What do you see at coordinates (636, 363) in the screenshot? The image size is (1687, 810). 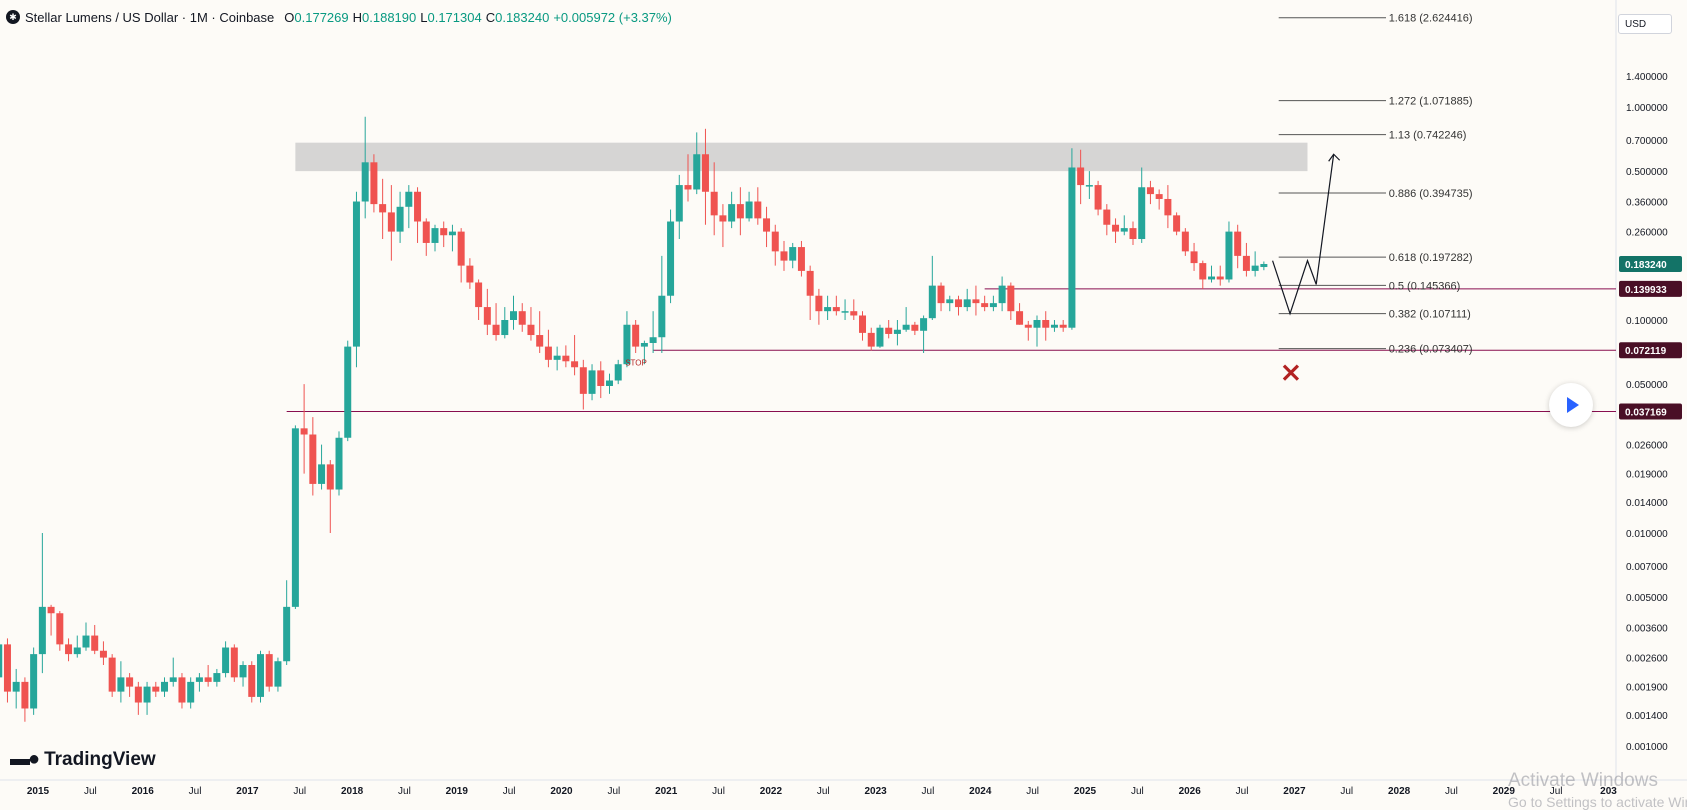 I see `stop-label: STOP` at bounding box center [636, 363].